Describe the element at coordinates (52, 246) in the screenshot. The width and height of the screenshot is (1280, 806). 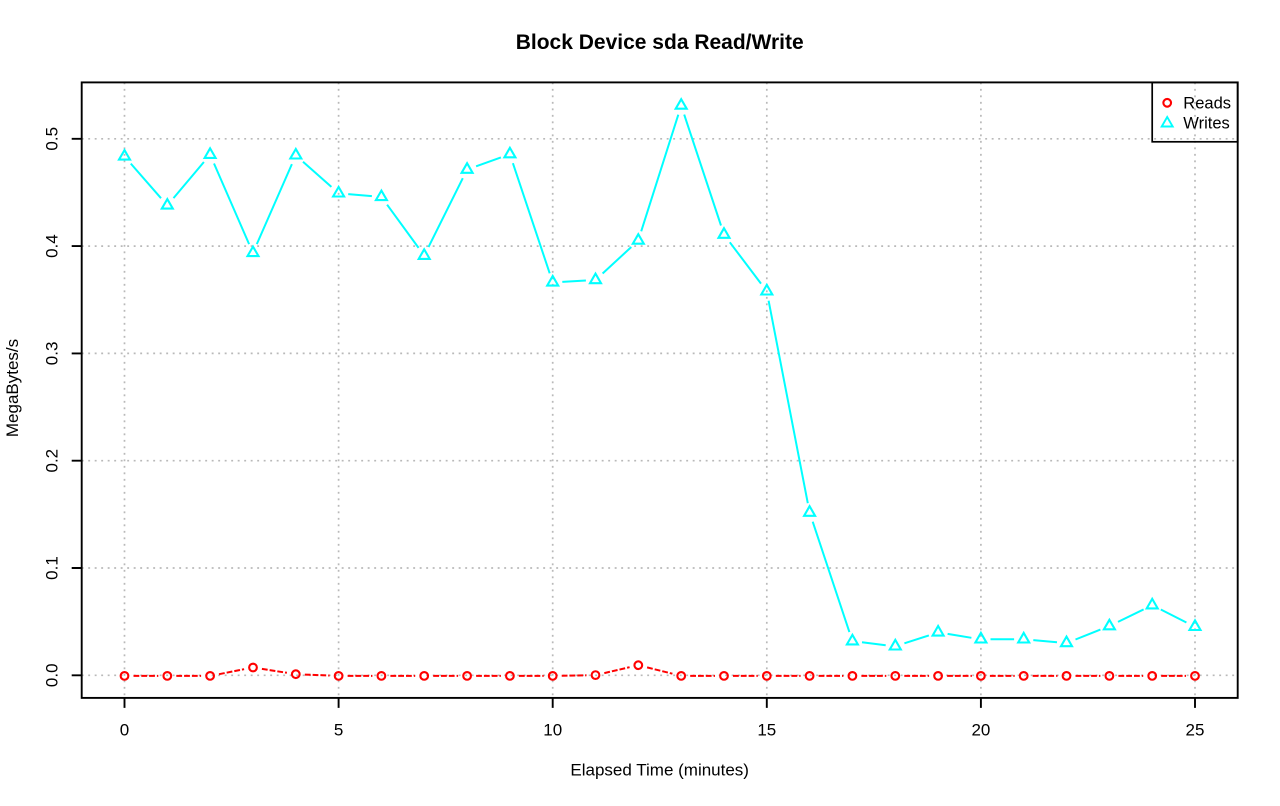
I see `svg-text: 0.4` at that location.